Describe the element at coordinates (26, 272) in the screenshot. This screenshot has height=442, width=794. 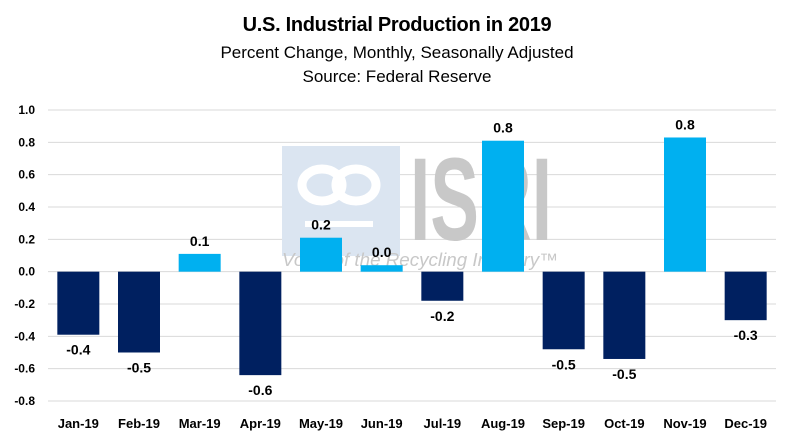
I see `y-tick-label: 0.0` at that location.